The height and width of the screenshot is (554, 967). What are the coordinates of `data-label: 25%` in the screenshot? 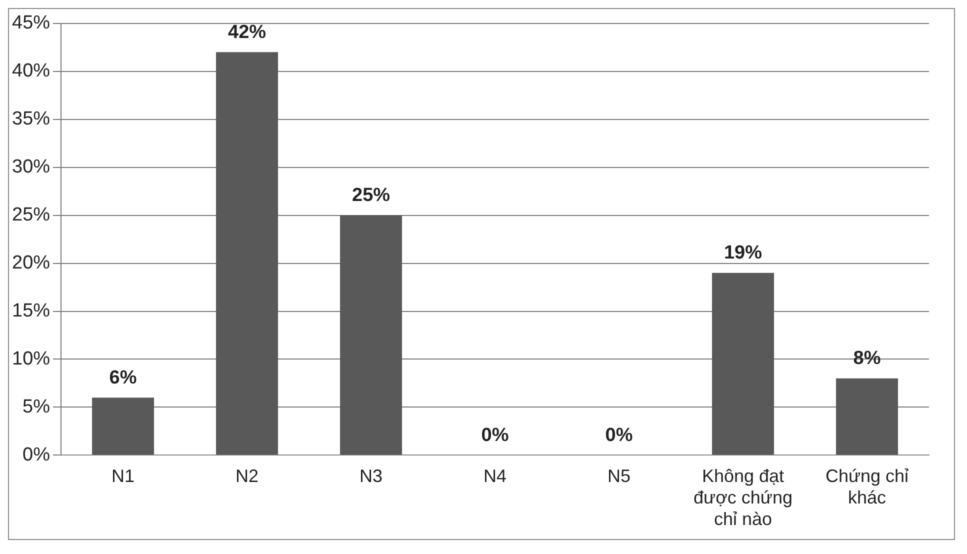 It's located at (371, 195).